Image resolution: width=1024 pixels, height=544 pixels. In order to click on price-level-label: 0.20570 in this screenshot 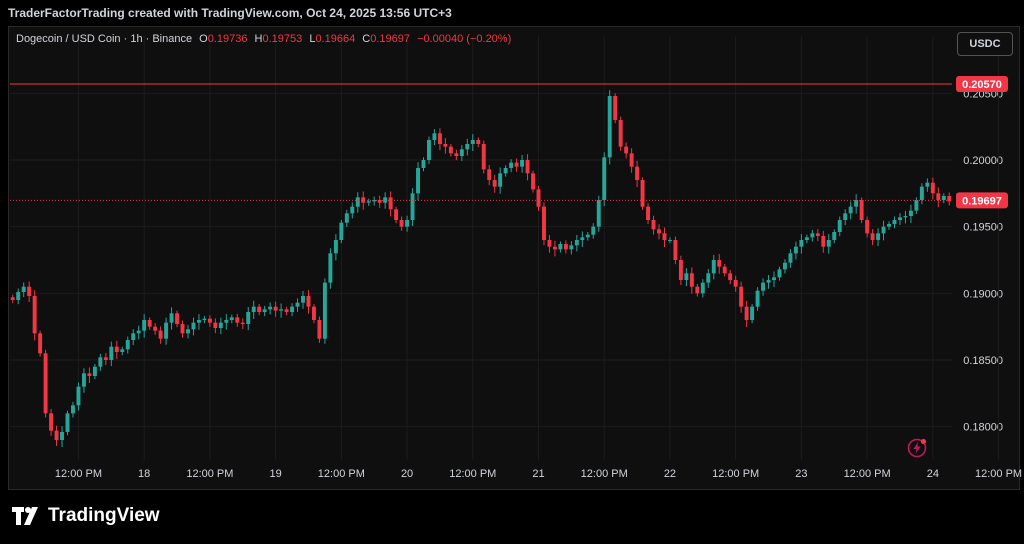, I will do `click(982, 85)`.